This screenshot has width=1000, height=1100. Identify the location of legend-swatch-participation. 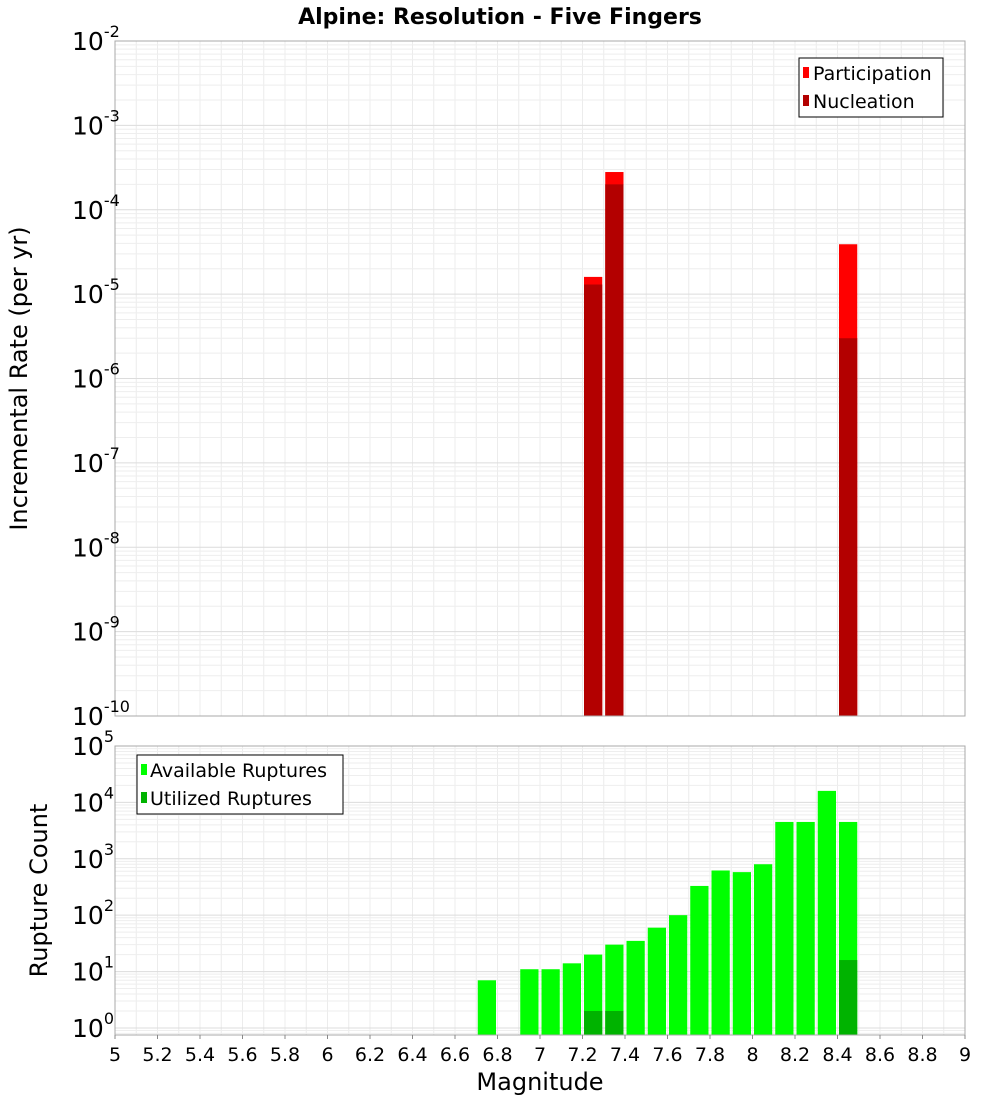
(806, 72).